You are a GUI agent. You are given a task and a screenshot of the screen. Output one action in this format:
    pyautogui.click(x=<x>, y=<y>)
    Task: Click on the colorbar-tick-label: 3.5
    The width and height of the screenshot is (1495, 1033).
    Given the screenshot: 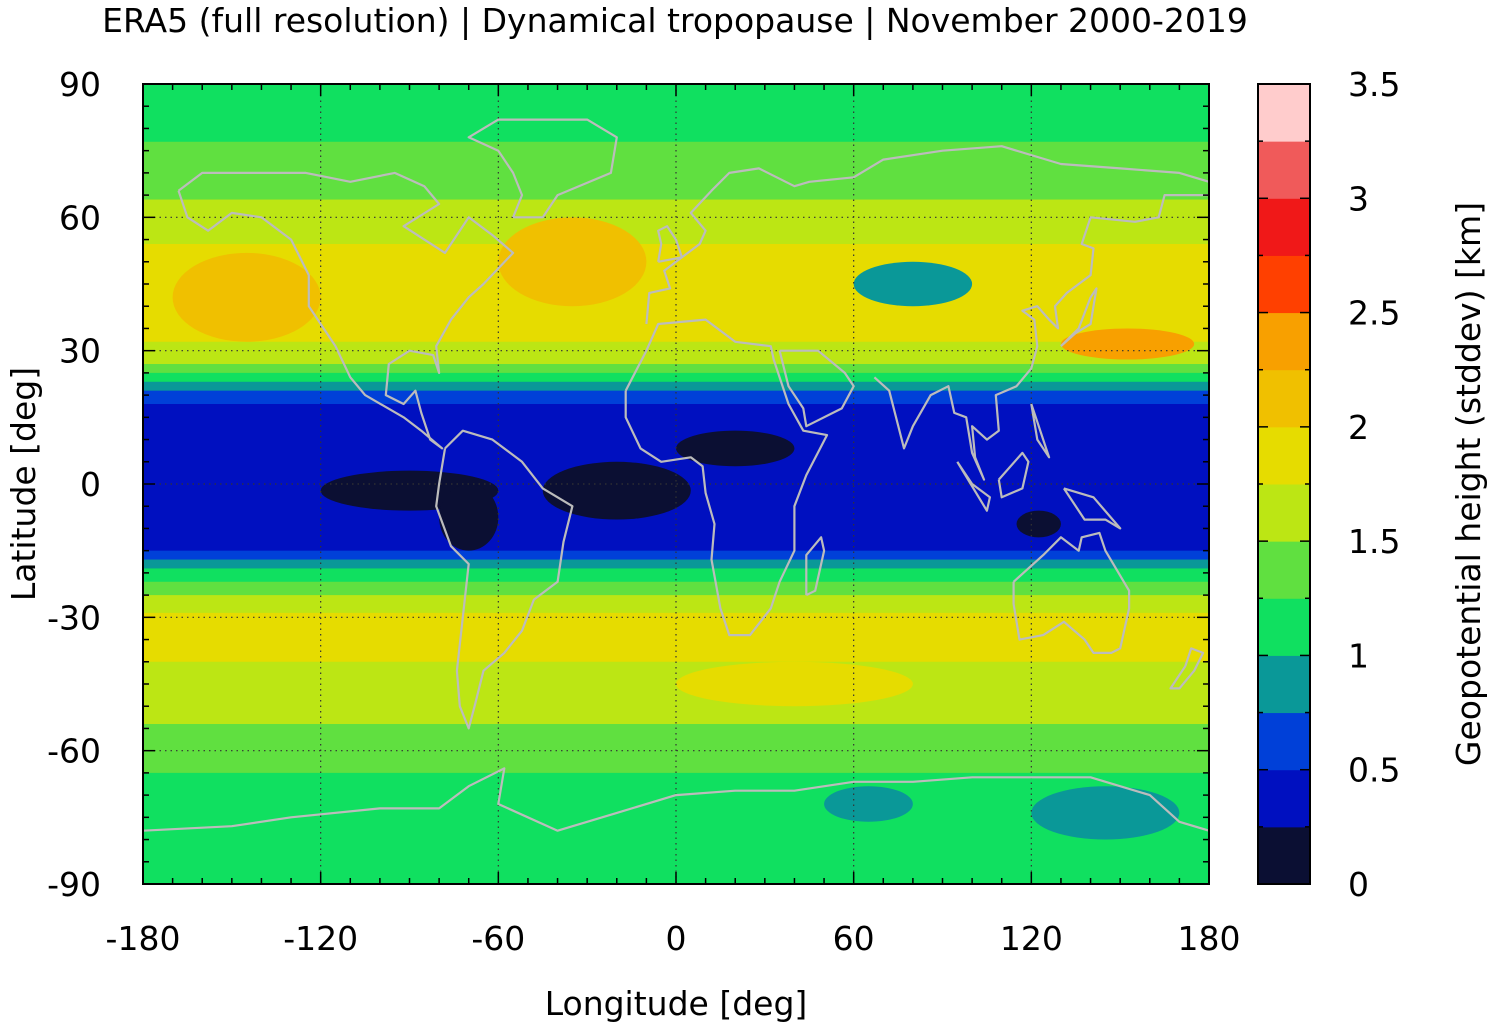 What is the action you would take?
    pyautogui.click(x=1374, y=84)
    